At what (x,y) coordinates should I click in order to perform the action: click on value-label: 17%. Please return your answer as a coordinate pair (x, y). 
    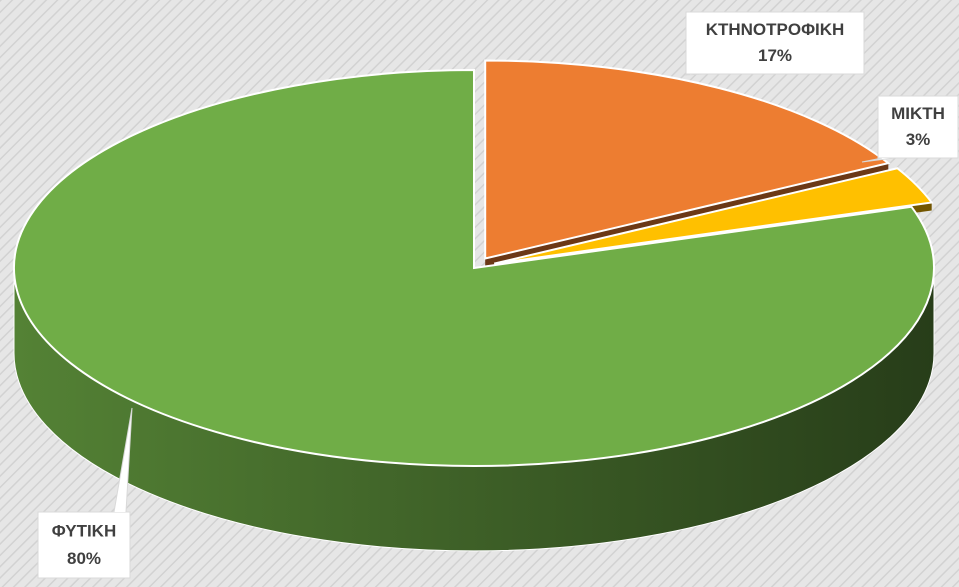
    Looking at the image, I should click on (775, 55).